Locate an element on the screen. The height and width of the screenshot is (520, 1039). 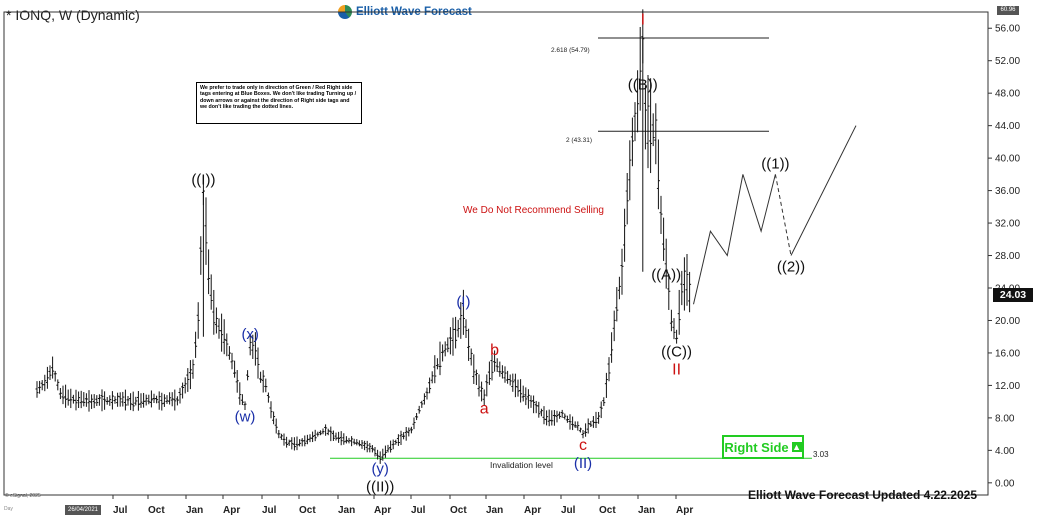
y-tick-label: 4.00 is located at coordinates (1005, 451).